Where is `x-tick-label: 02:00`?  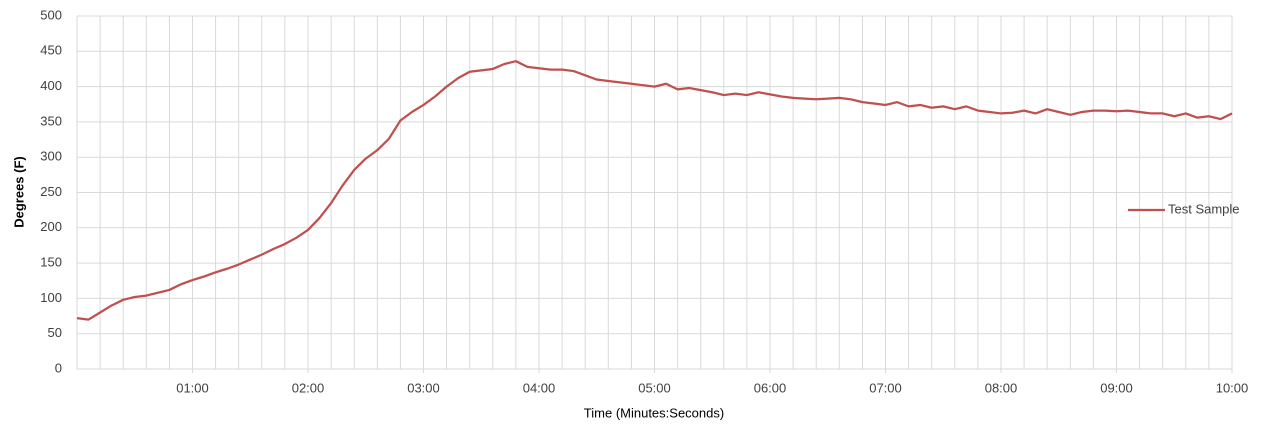 x-tick-label: 02:00 is located at coordinates (308, 387).